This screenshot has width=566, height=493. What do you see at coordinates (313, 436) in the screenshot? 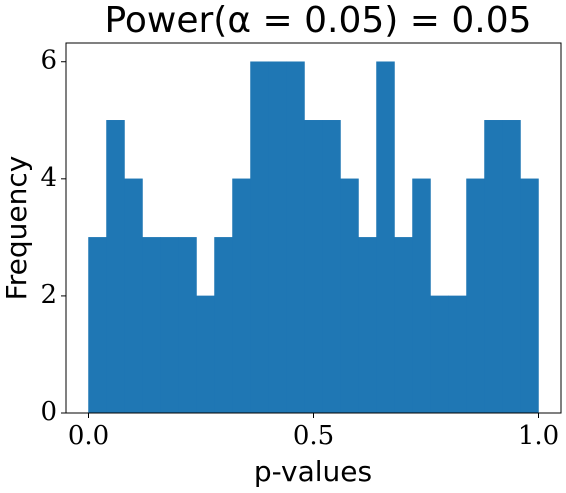
I see `x-tick-label: 0.5` at bounding box center [313, 436].